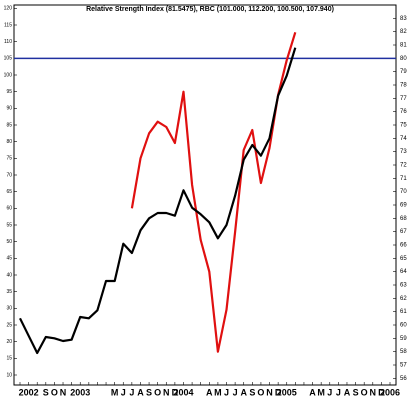  I want to click on y2-tick-label: 62, so click(403, 299).